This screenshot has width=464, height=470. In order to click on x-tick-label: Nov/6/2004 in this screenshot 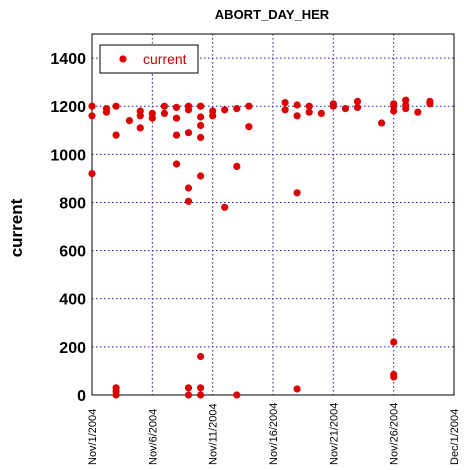, I will do `click(153, 437)`.